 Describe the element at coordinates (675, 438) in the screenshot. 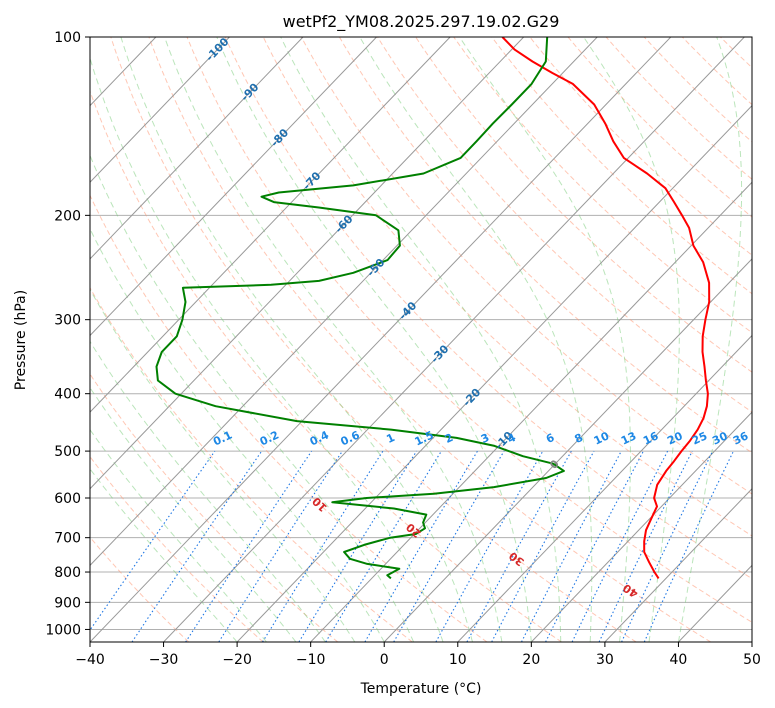

I see `mixing-ratio-label: 20` at that location.